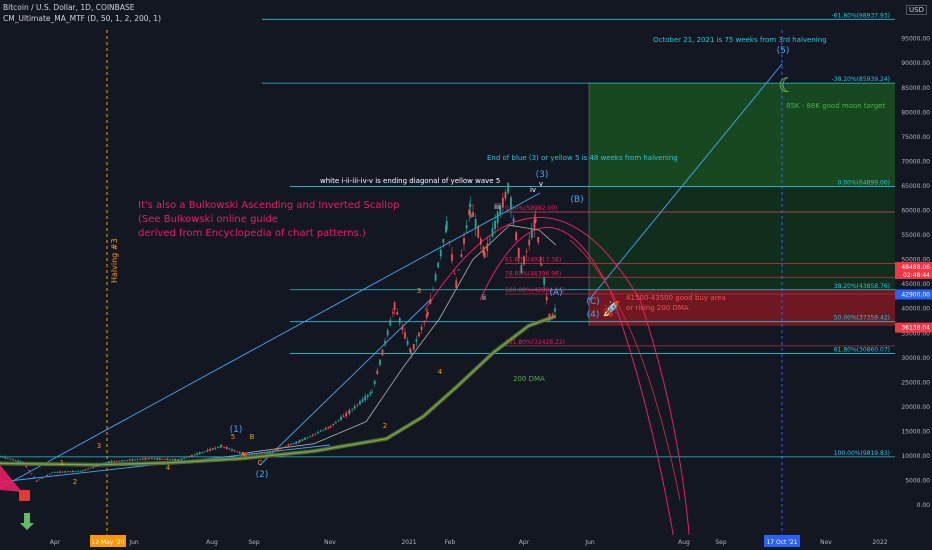 The height and width of the screenshot is (550, 932). Describe the element at coordinates (535, 342) in the screenshot. I see `fib-inner-label-4: 161.80%(32428.22)` at that location.